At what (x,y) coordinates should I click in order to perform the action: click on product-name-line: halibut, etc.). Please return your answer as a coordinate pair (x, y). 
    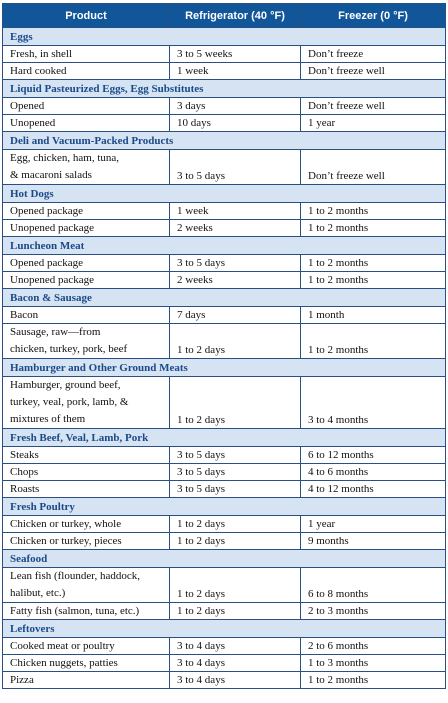
    Looking at the image, I should click on (38, 593).